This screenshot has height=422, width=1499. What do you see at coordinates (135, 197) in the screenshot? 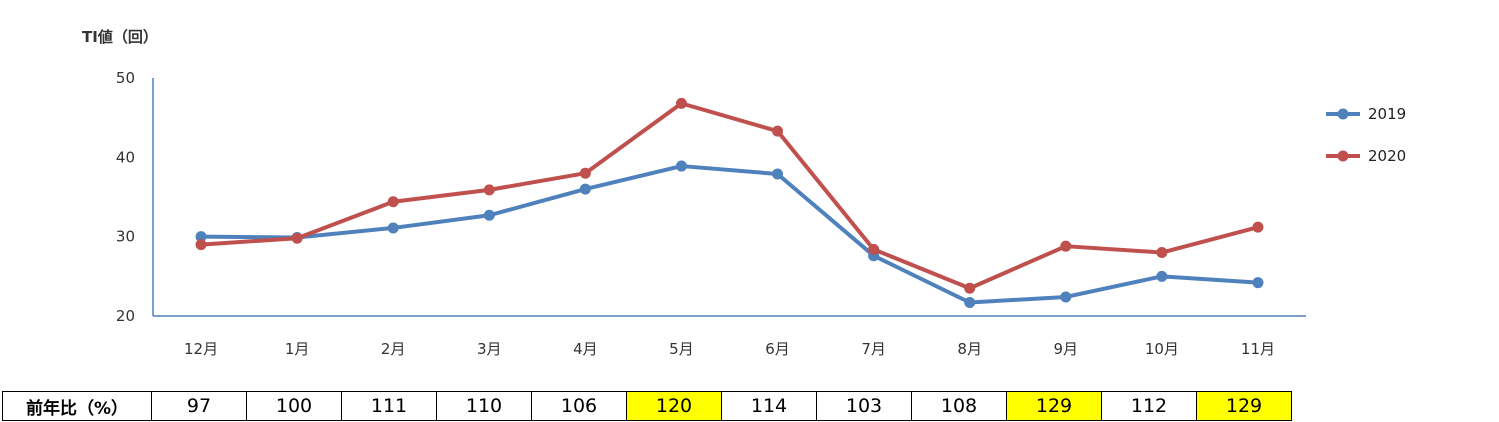
I see `y-axis: 20 30 40 50` at bounding box center [135, 197].